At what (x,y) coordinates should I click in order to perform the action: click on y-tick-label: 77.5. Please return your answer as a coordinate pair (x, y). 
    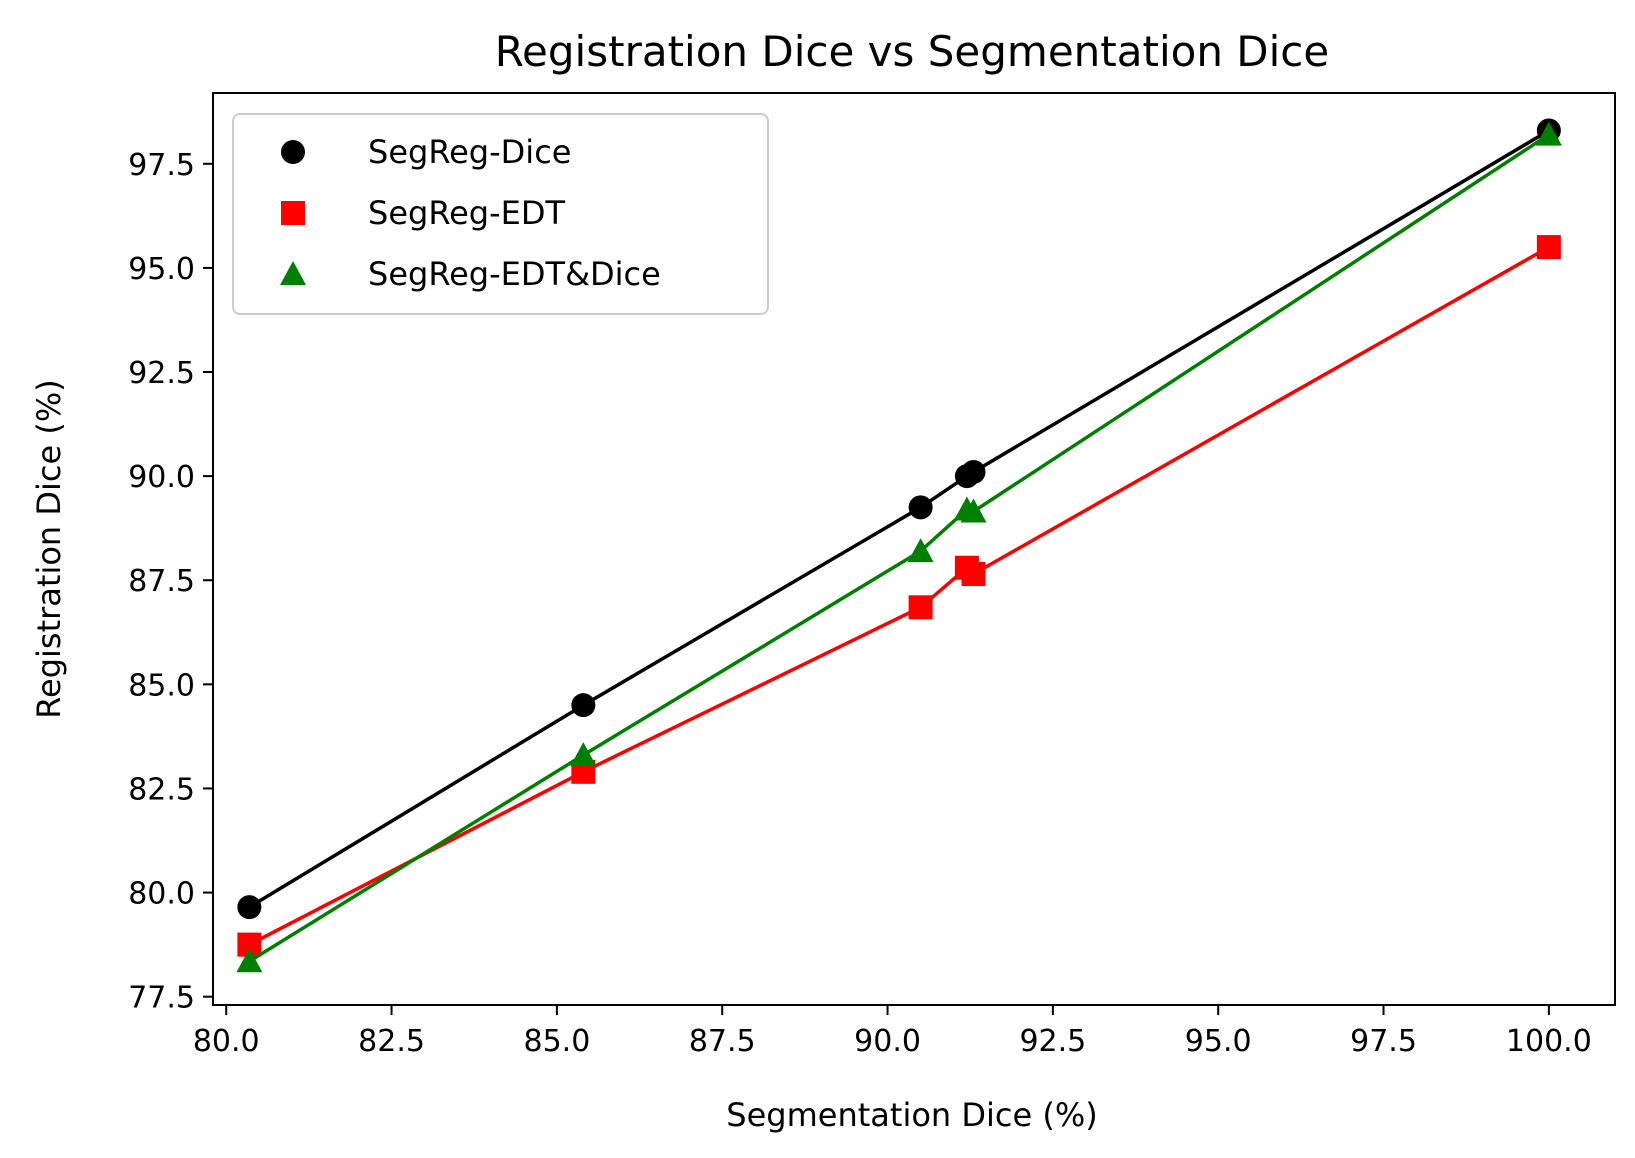
    Looking at the image, I should click on (161, 998).